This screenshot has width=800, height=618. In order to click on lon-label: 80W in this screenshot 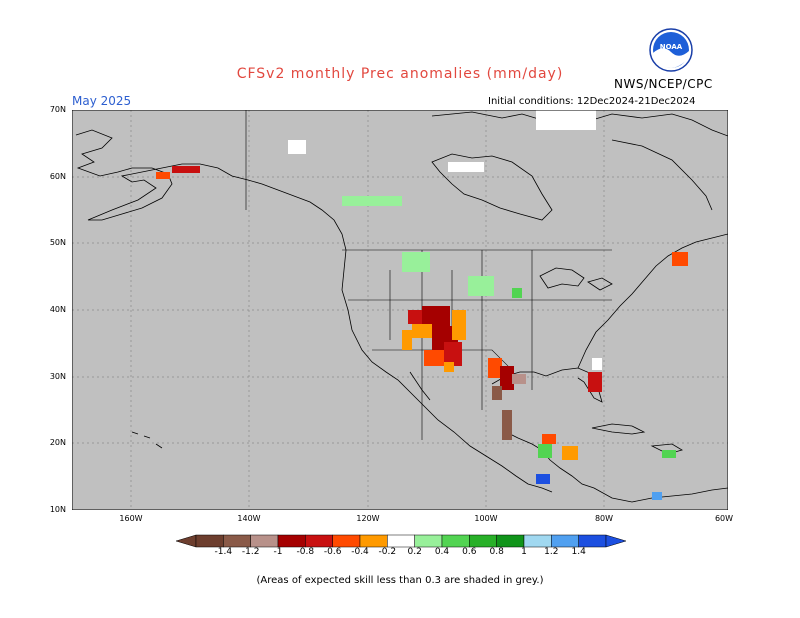, I will do `click(604, 518)`.